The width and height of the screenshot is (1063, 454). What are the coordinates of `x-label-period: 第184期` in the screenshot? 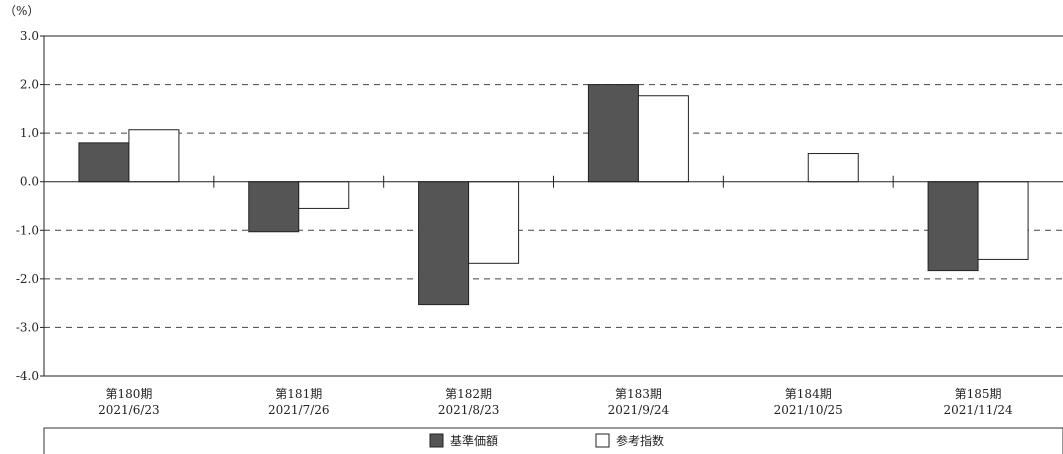 It's located at (808, 394).